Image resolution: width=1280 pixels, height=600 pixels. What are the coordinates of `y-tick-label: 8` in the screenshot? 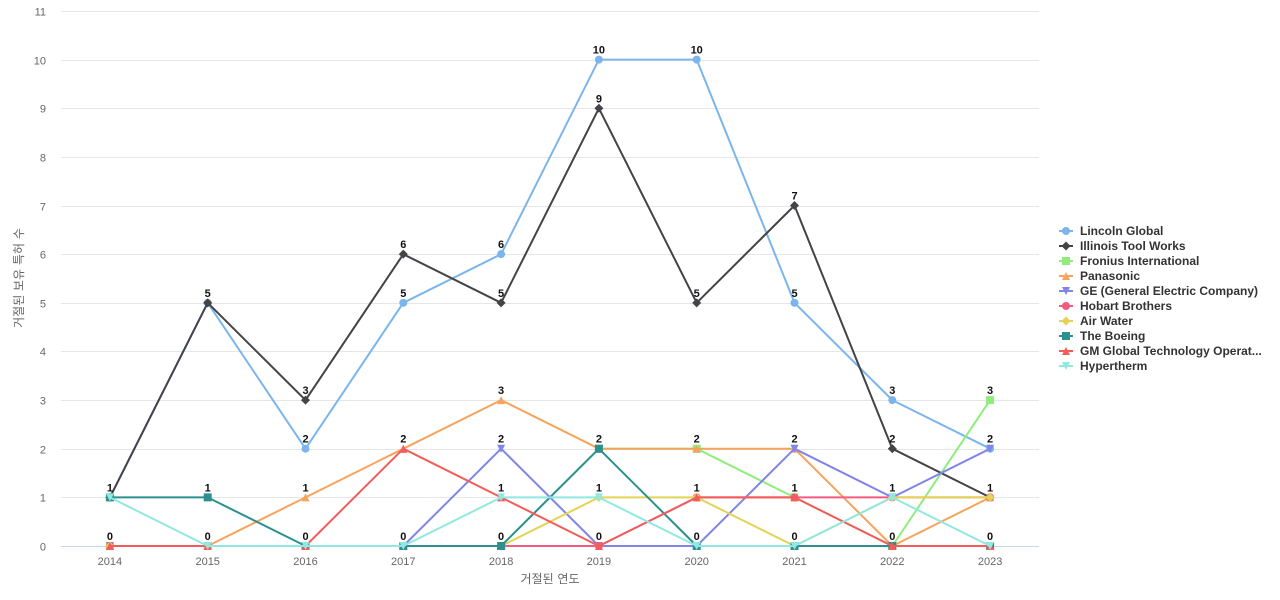 It's located at (43, 159).